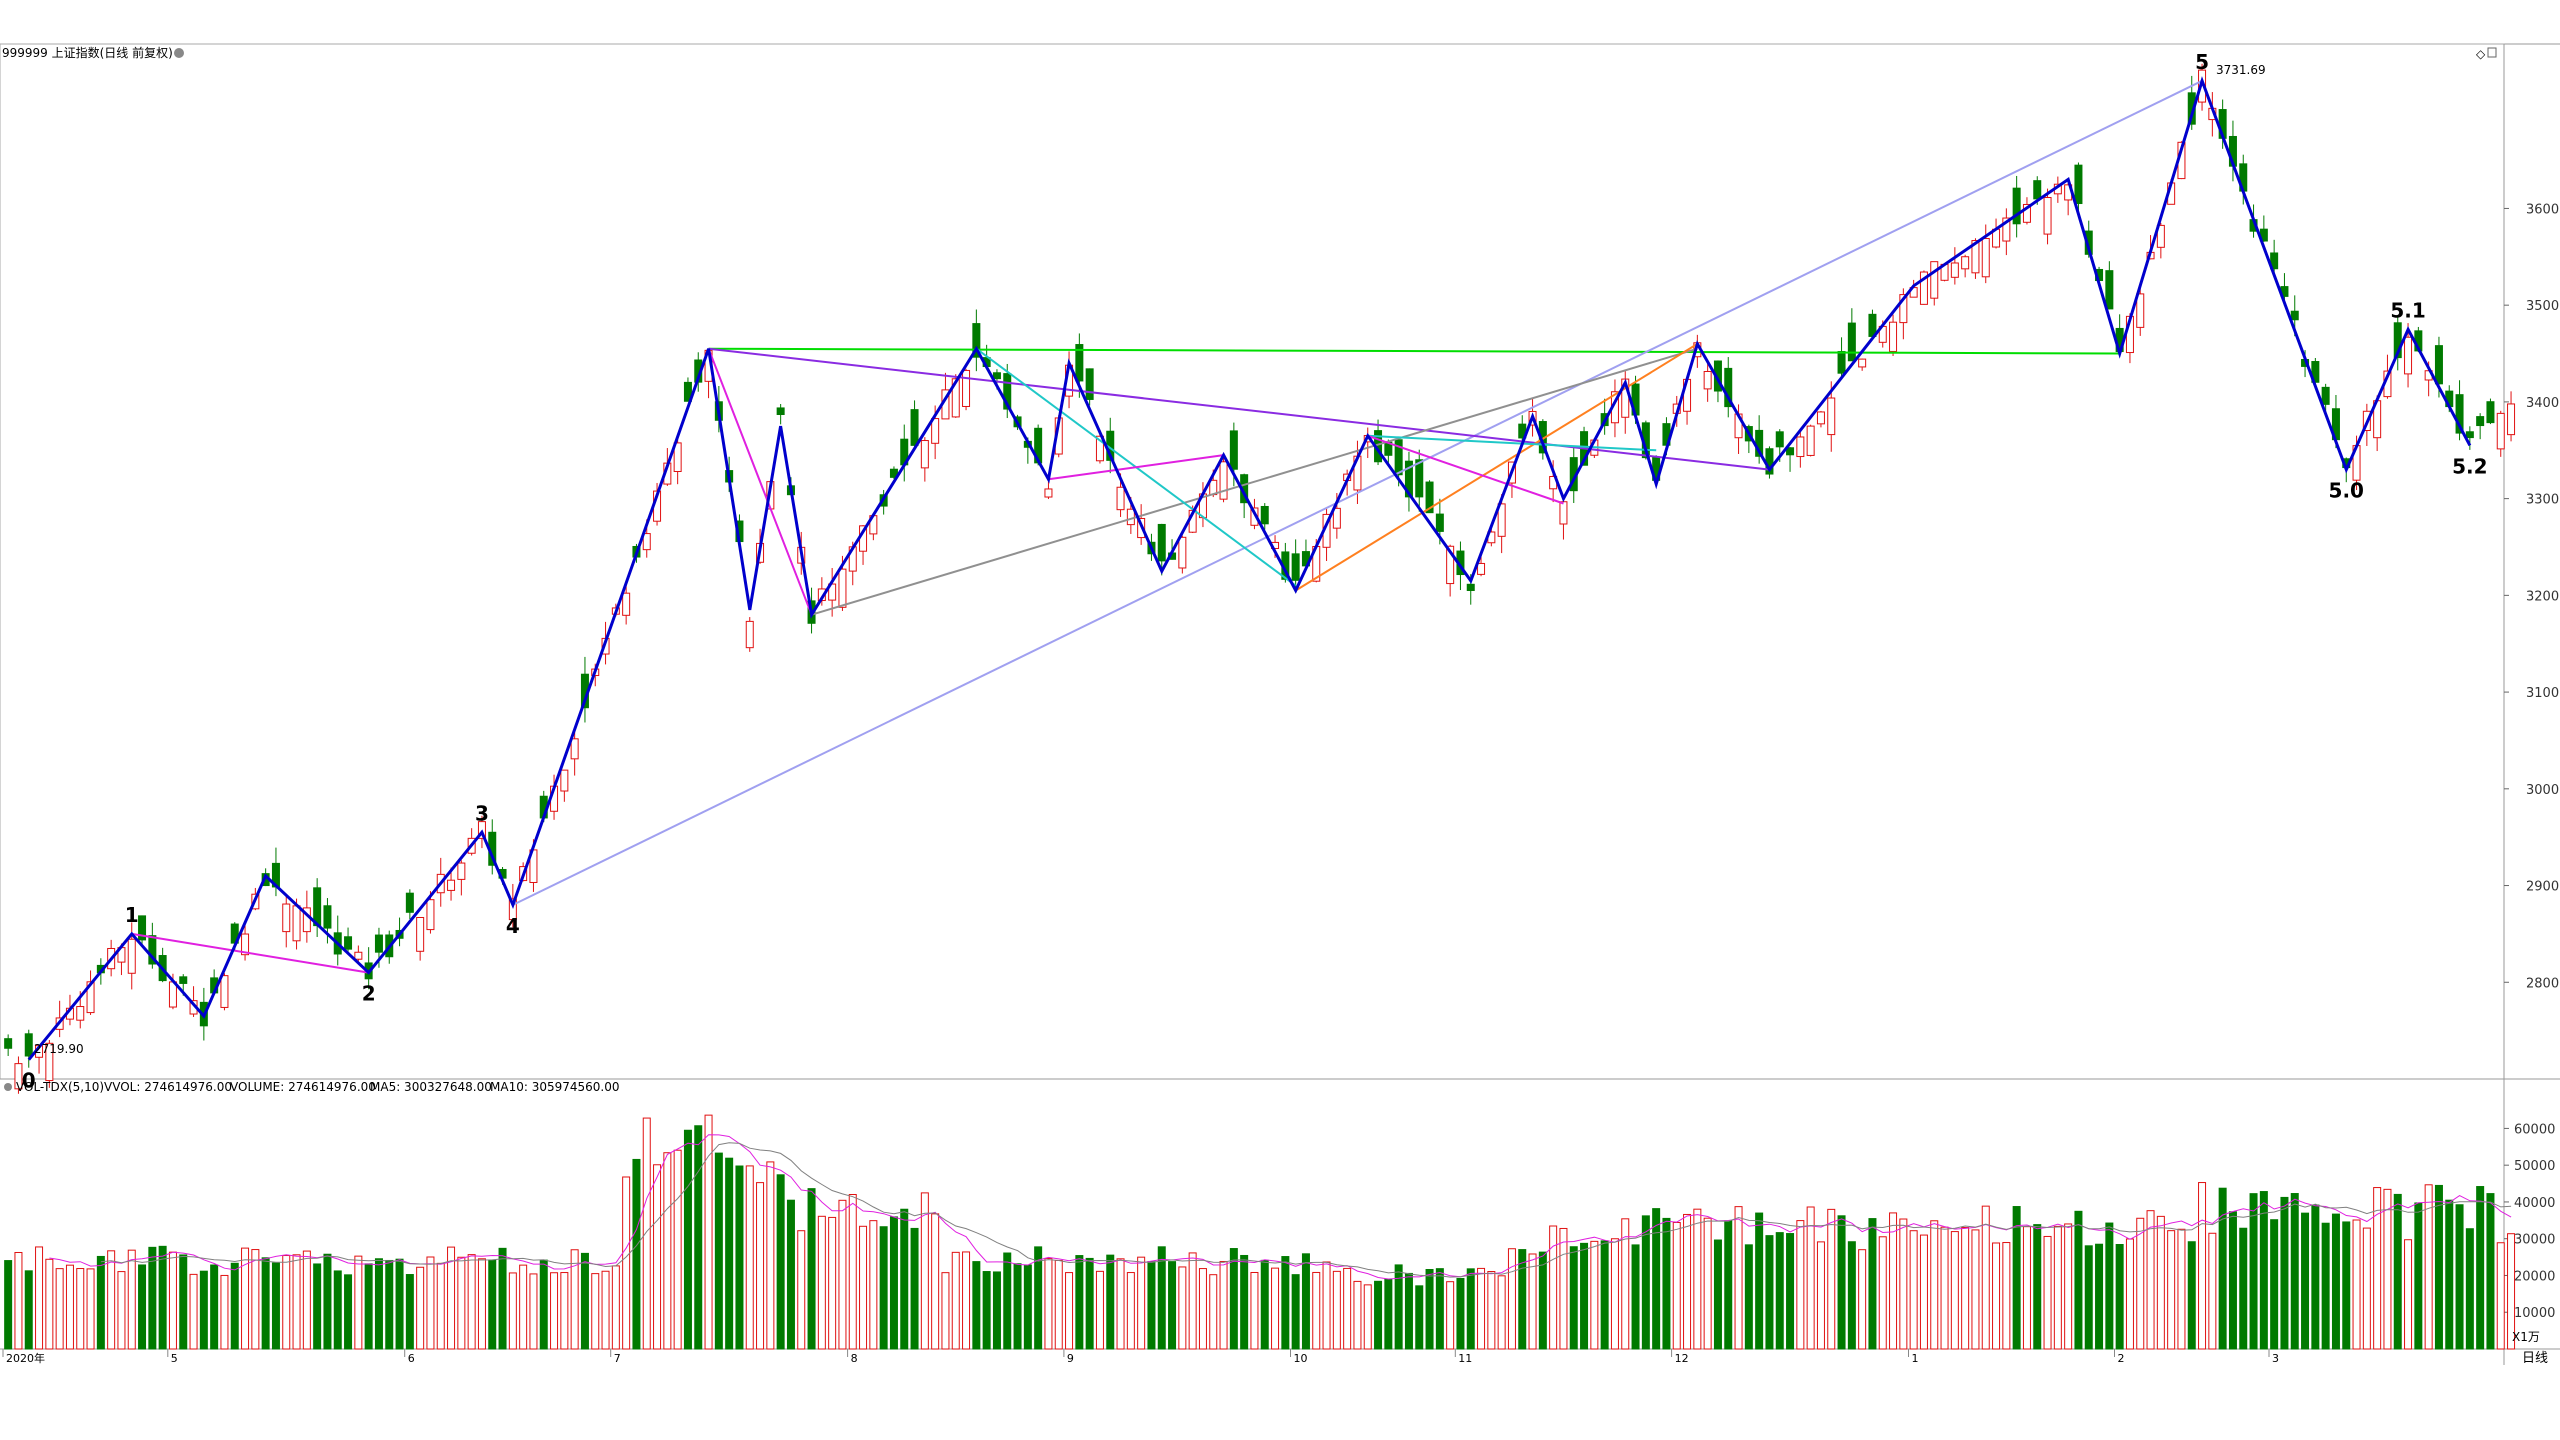  What do you see at coordinates (8, 1087) in the screenshot?
I see `volume-settings-icon` at bounding box center [8, 1087].